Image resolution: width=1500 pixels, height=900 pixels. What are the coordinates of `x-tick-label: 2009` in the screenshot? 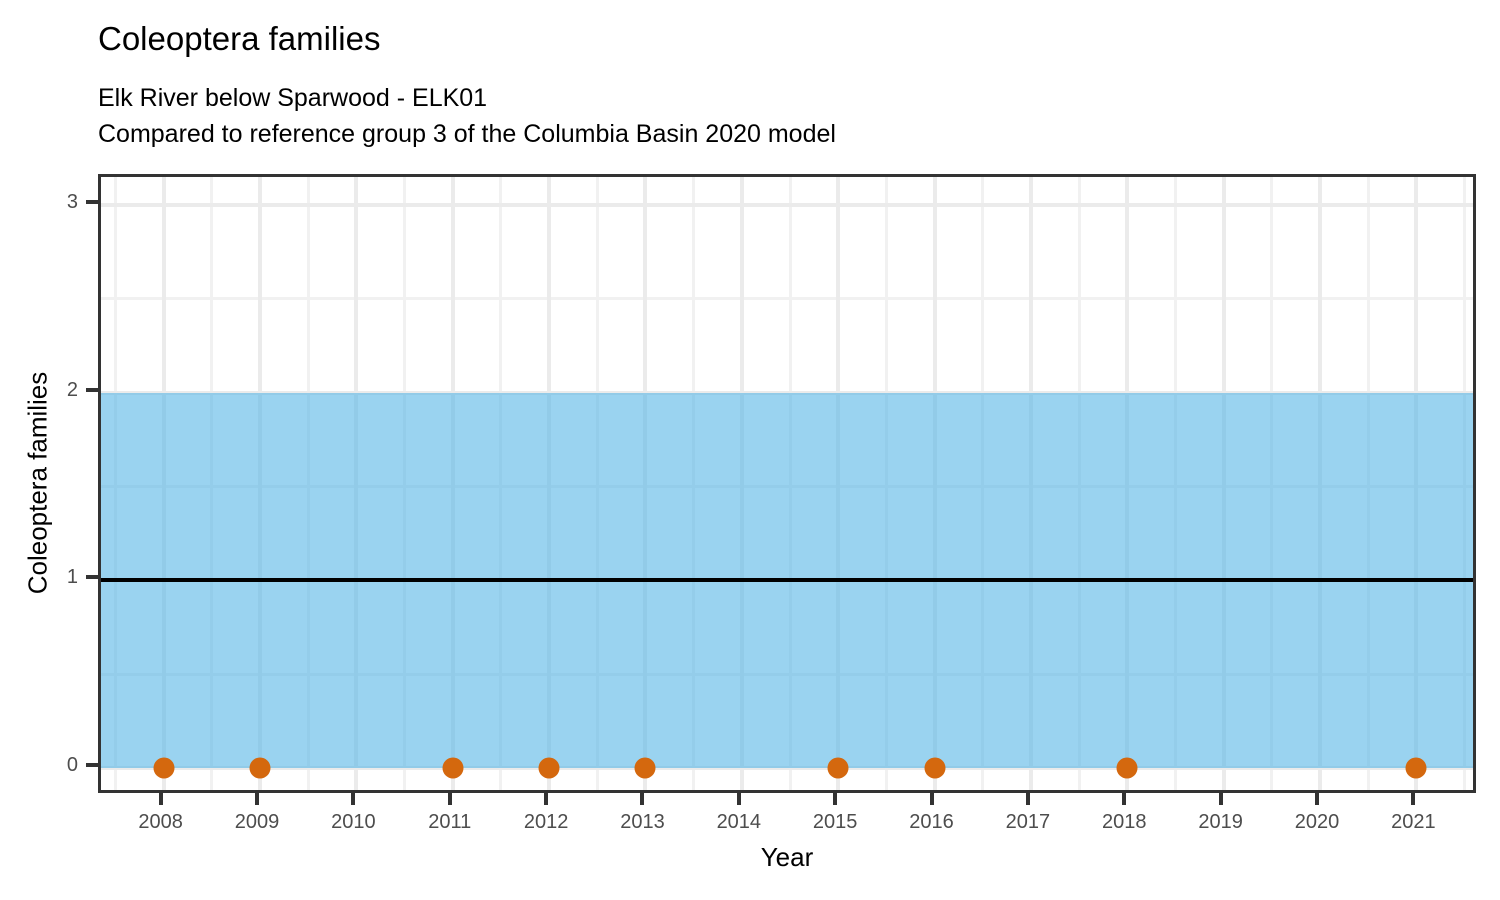 It's located at (257, 822).